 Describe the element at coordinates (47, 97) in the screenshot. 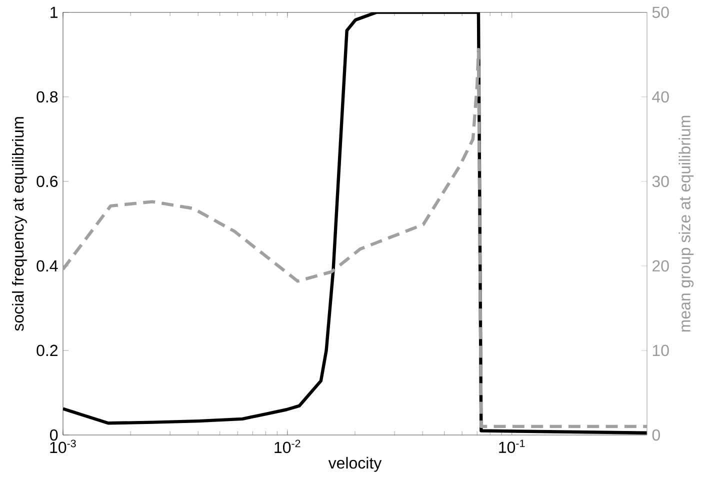

I see `y-tick-label: 0.8` at that location.